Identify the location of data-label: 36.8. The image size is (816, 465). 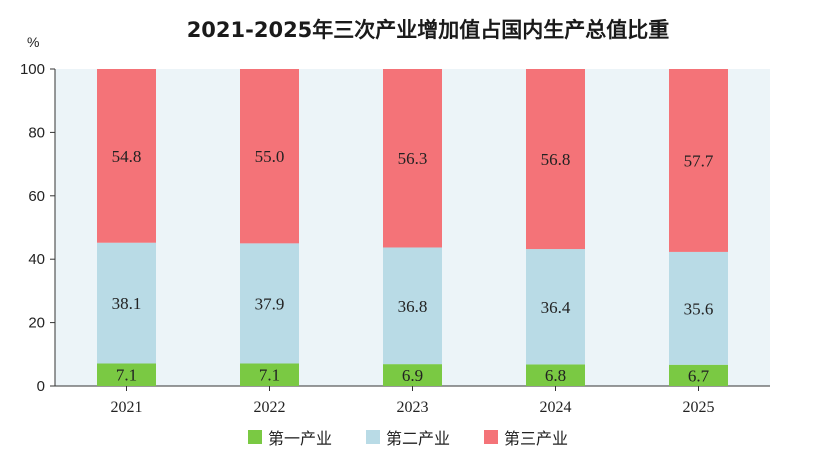
(413, 306).